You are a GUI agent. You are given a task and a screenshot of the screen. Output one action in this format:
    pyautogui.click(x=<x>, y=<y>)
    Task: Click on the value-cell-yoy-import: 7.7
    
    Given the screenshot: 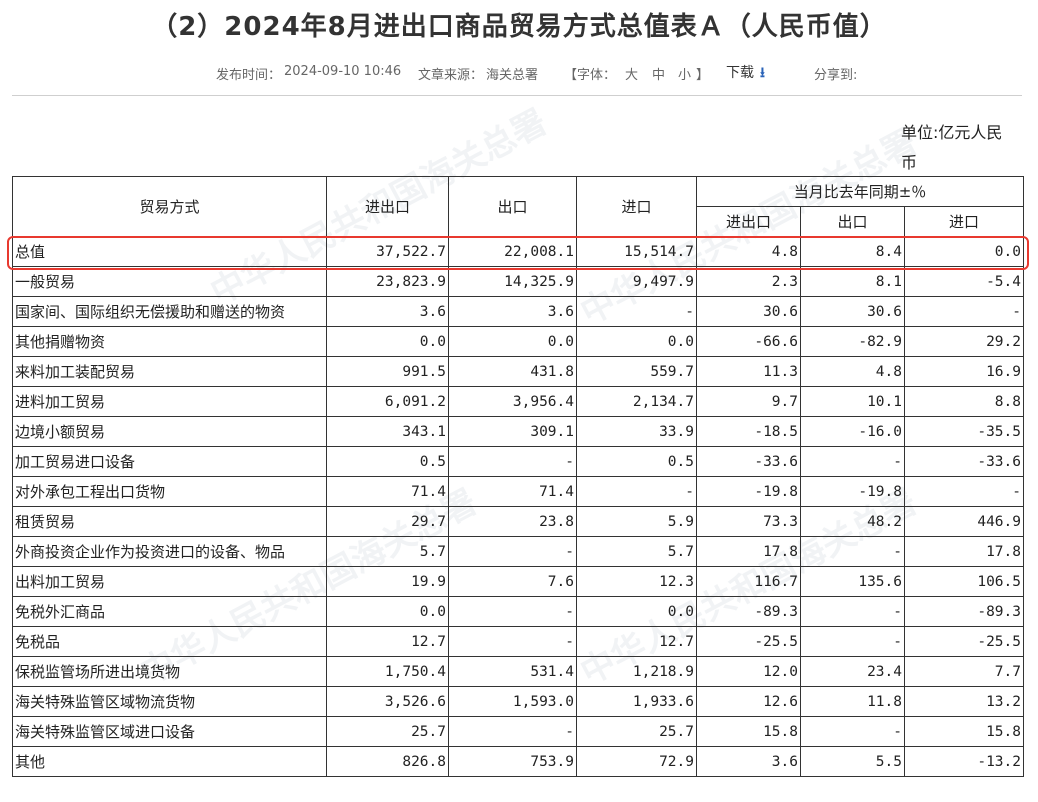 What is the action you would take?
    pyautogui.click(x=964, y=671)
    